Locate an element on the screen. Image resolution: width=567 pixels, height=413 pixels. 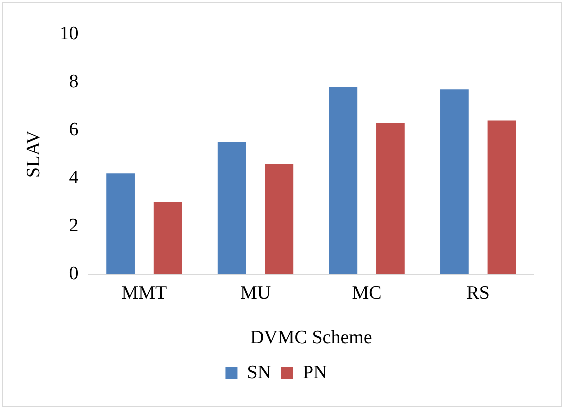
legend-label: PN is located at coordinates (315, 373).